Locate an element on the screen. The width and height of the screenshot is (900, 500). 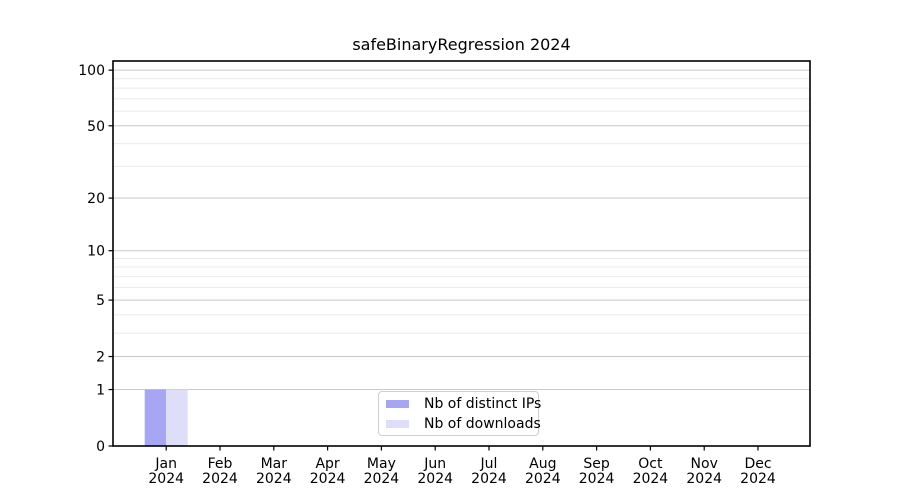
legend-swatch-downloads is located at coordinates (397, 423).